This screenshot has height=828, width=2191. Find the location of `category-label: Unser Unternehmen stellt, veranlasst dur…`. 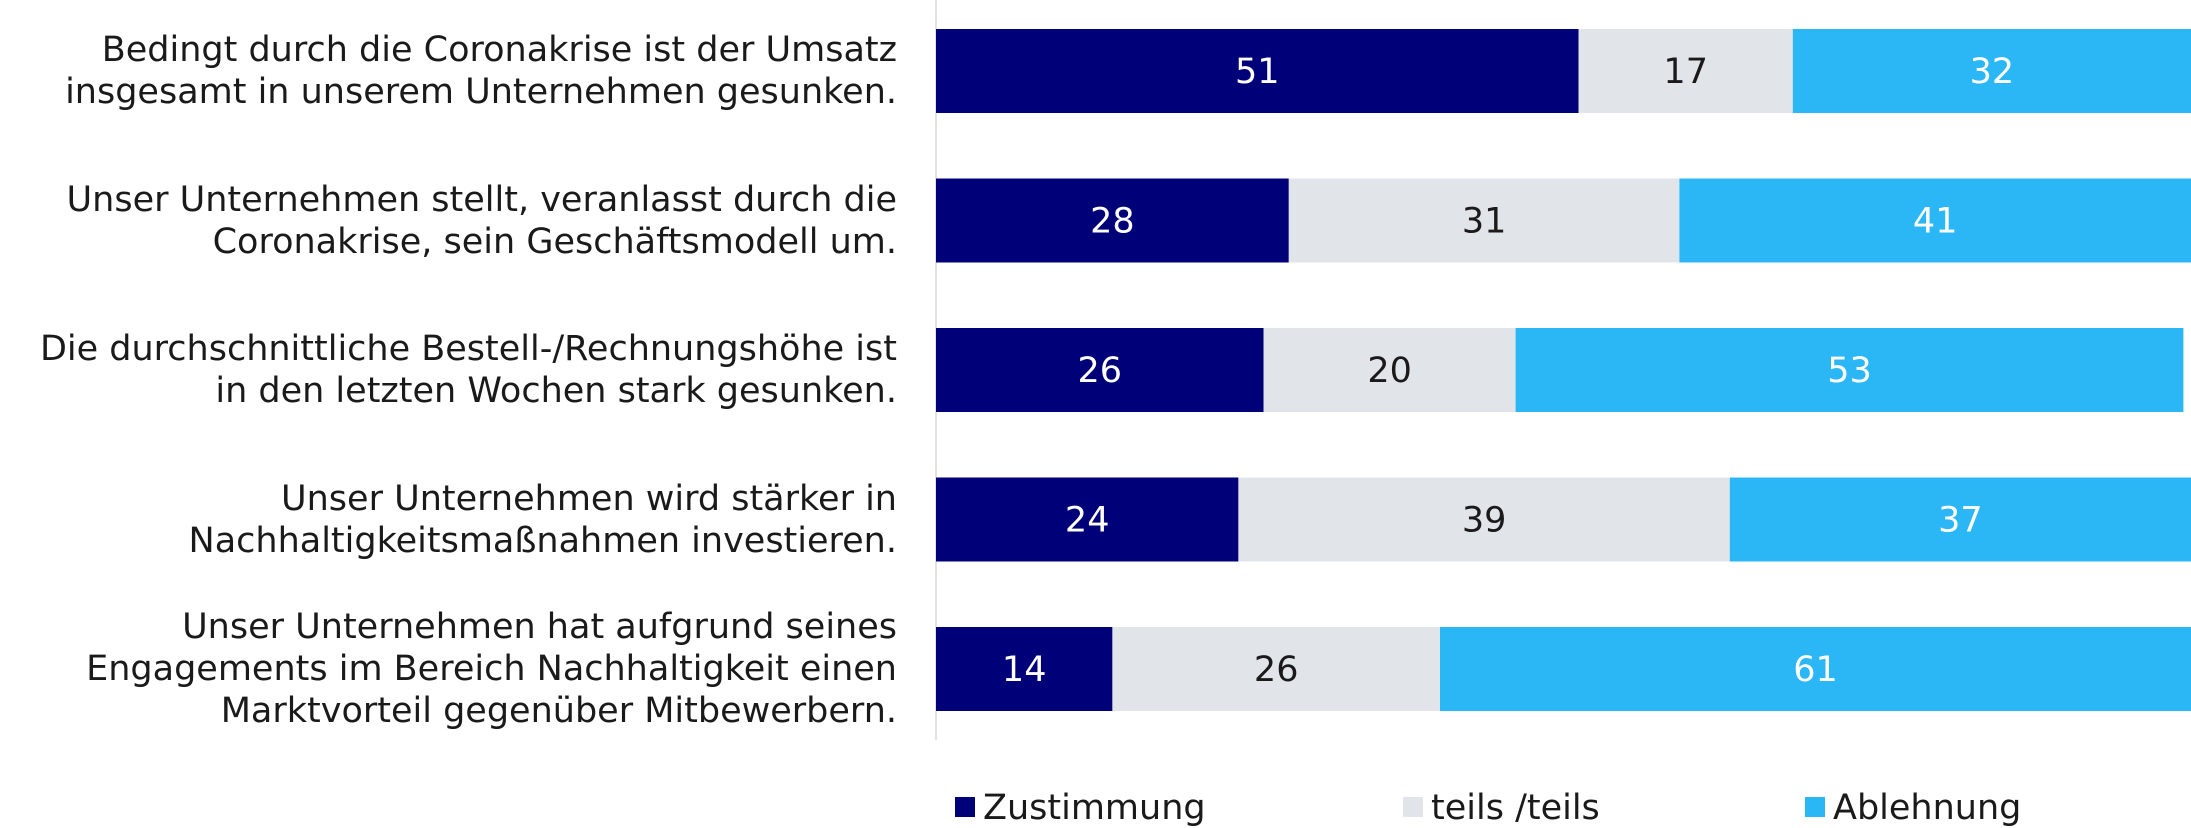

category-label: Unser Unternehmen stellt, veranlasst dur… is located at coordinates (481, 220).